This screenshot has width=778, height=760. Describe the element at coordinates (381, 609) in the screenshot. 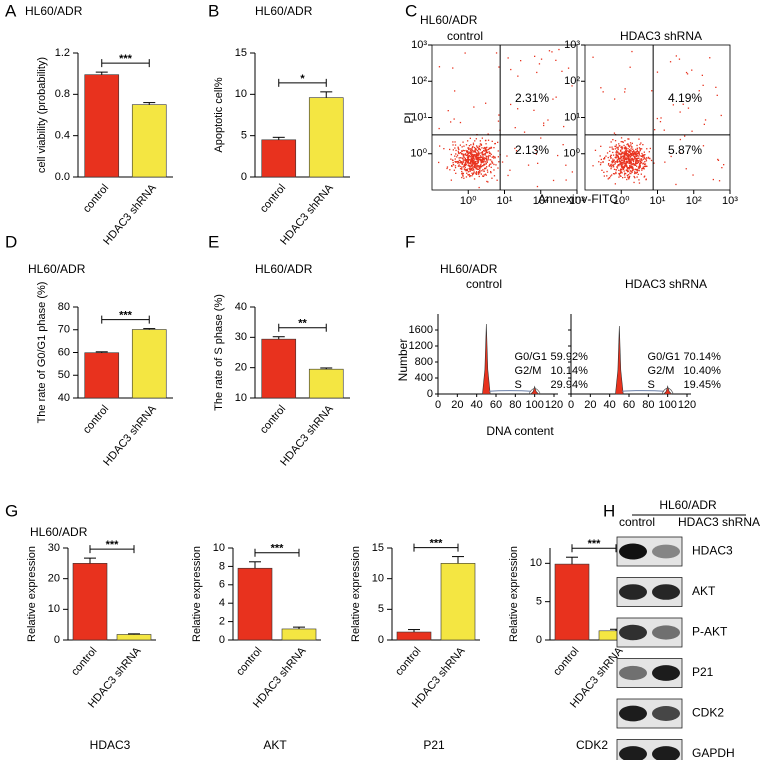

I see `y-tick-label: 5` at that location.